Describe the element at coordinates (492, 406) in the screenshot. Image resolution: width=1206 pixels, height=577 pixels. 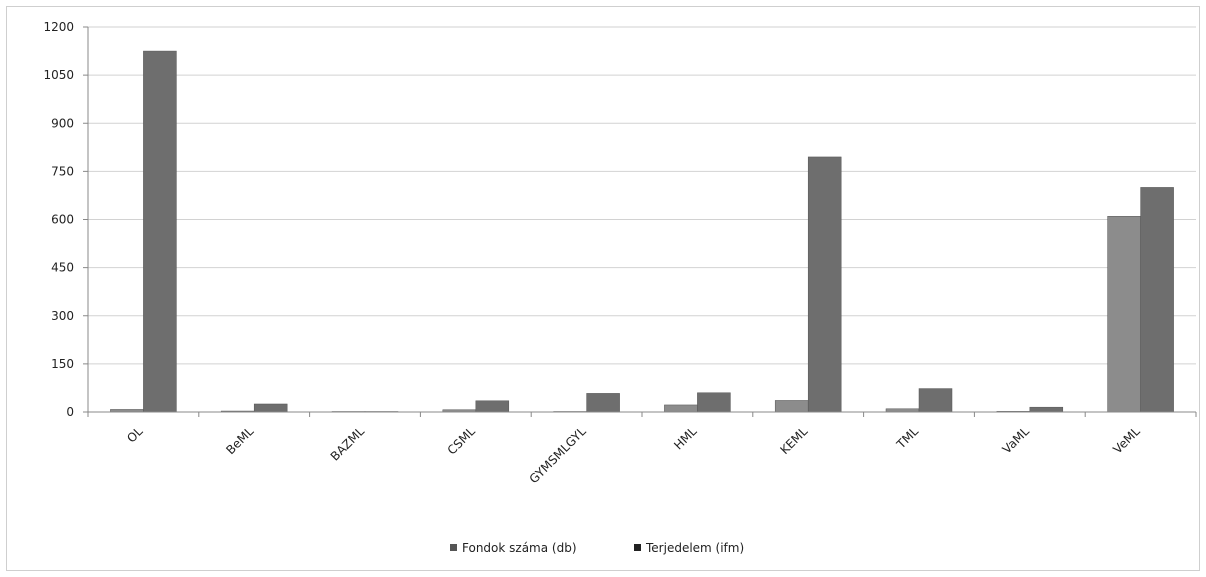
I see `bar-terjedelem-csml` at that location.